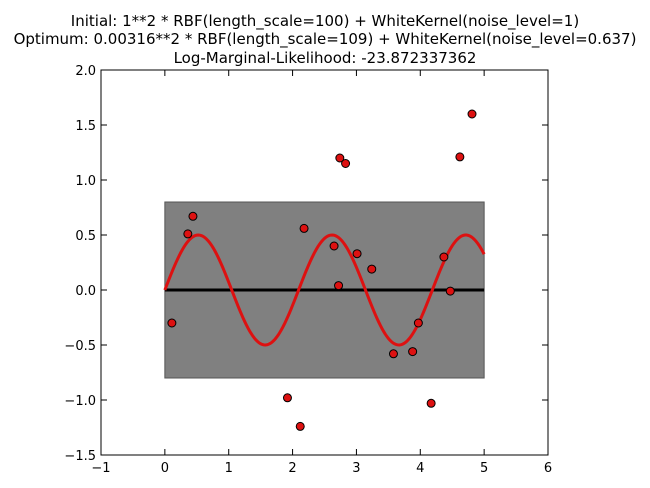 This screenshot has width=650, height=488. I want to click on y-tick-label: 0.5, so click(85, 236).